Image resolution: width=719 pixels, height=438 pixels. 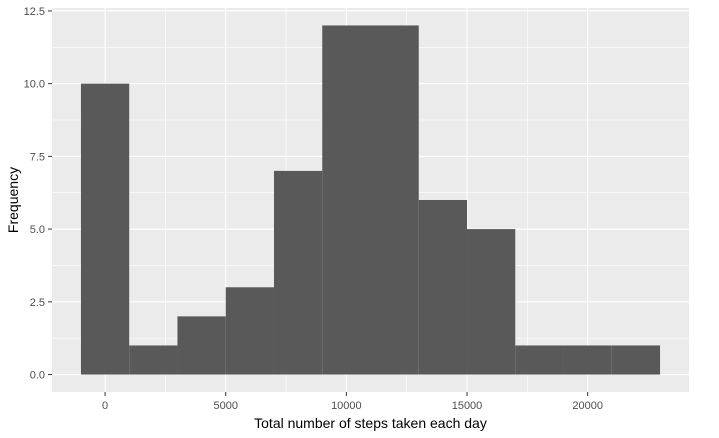 I want to click on x-axis-title: Total number of steps taken each day, so click(x=370, y=423).